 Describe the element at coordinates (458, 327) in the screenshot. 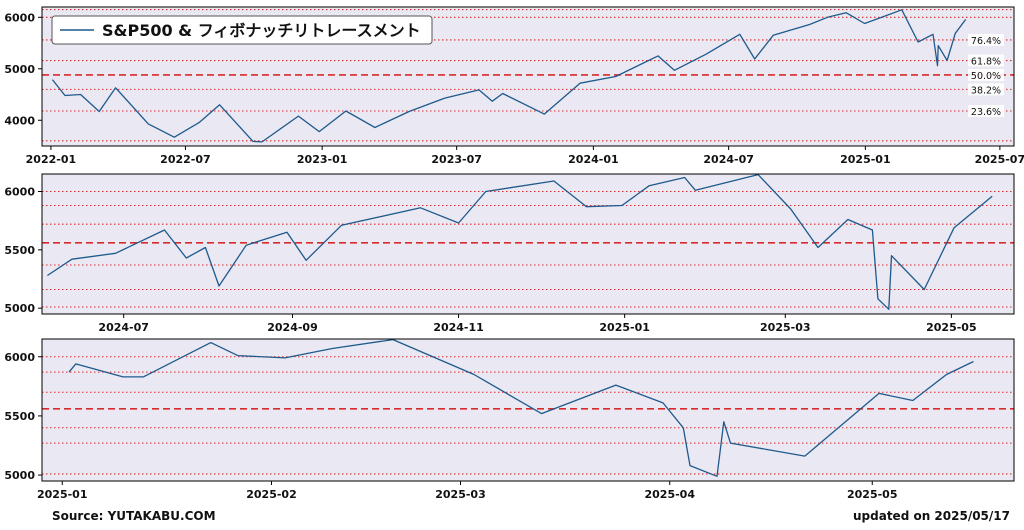

I see `x-tick-label: 2024-11` at that location.